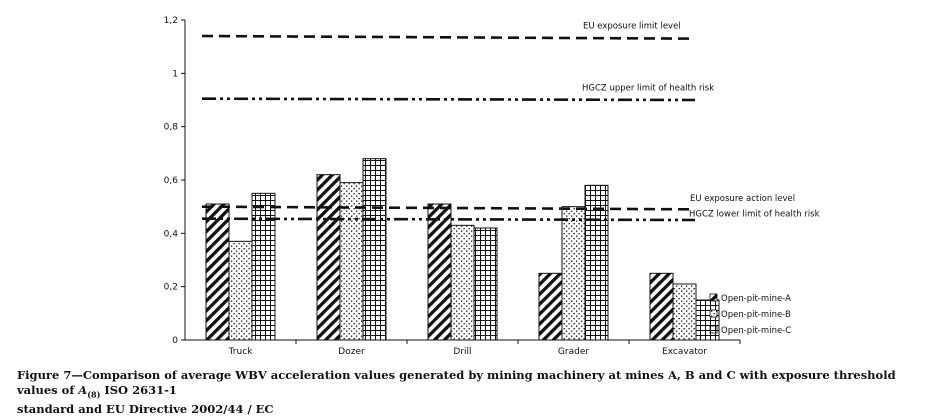 The image size is (941, 417). I want to click on bar-open-pit-mine-c-grader, so click(596, 262).